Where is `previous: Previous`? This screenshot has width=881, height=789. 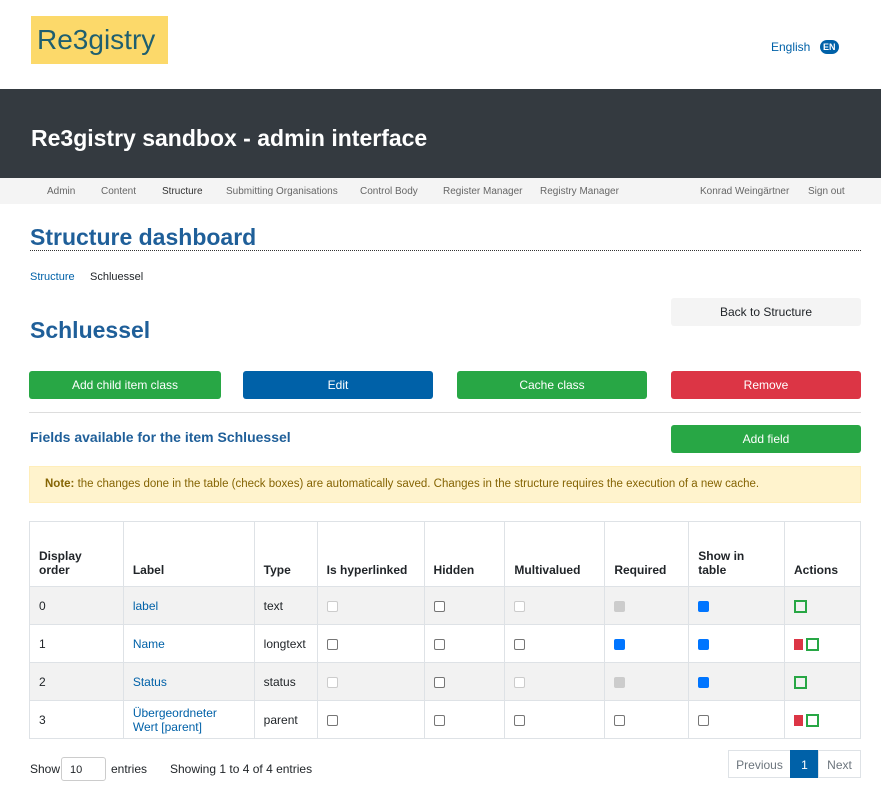
previous: Previous is located at coordinates (759, 764).